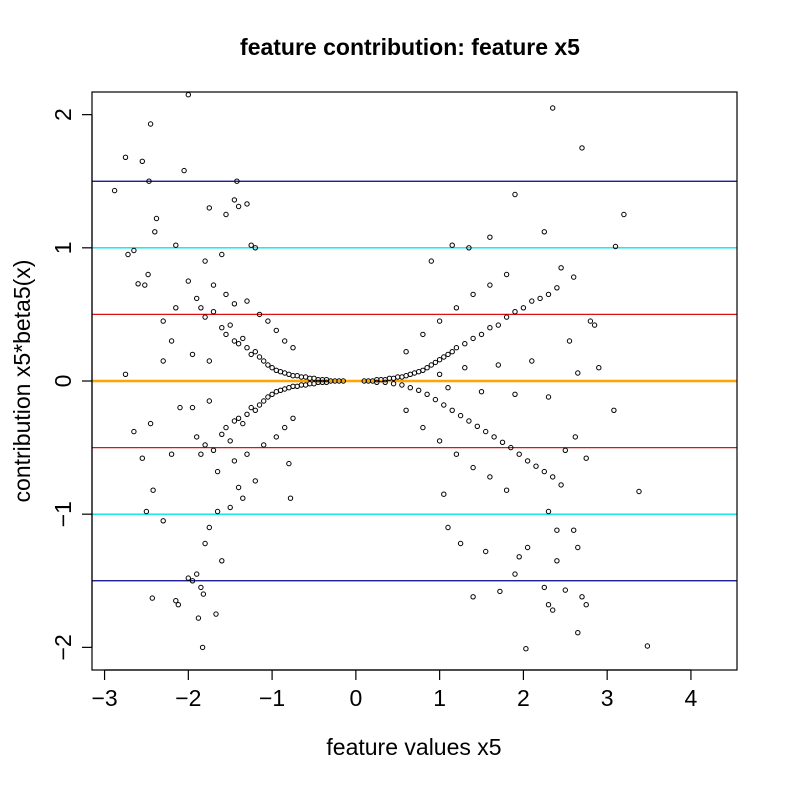 This screenshot has height=785, width=785. Describe the element at coordinates (63, 381) in the screenshot. I see `y-tick-label: 0` at that location.